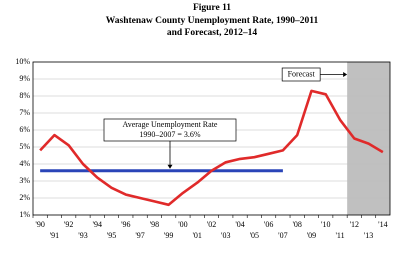  I want to click on x-tick-label: '94, so click(97, 224).